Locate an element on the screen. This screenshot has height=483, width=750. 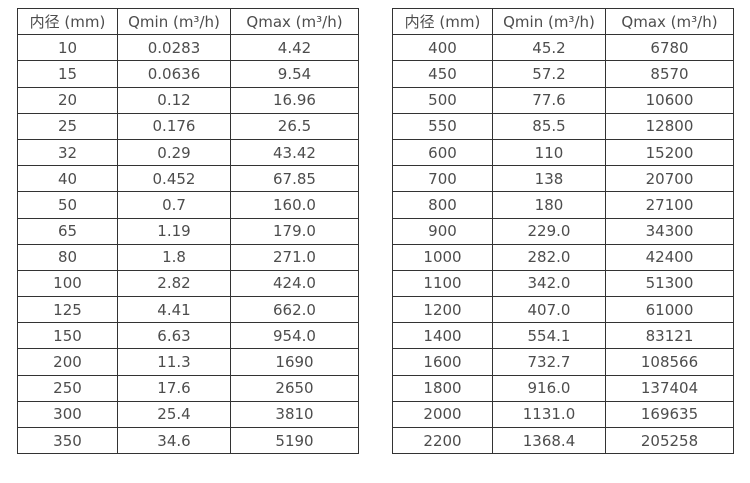
qmax-cell: 2650 is located at coordinates (294, 388).